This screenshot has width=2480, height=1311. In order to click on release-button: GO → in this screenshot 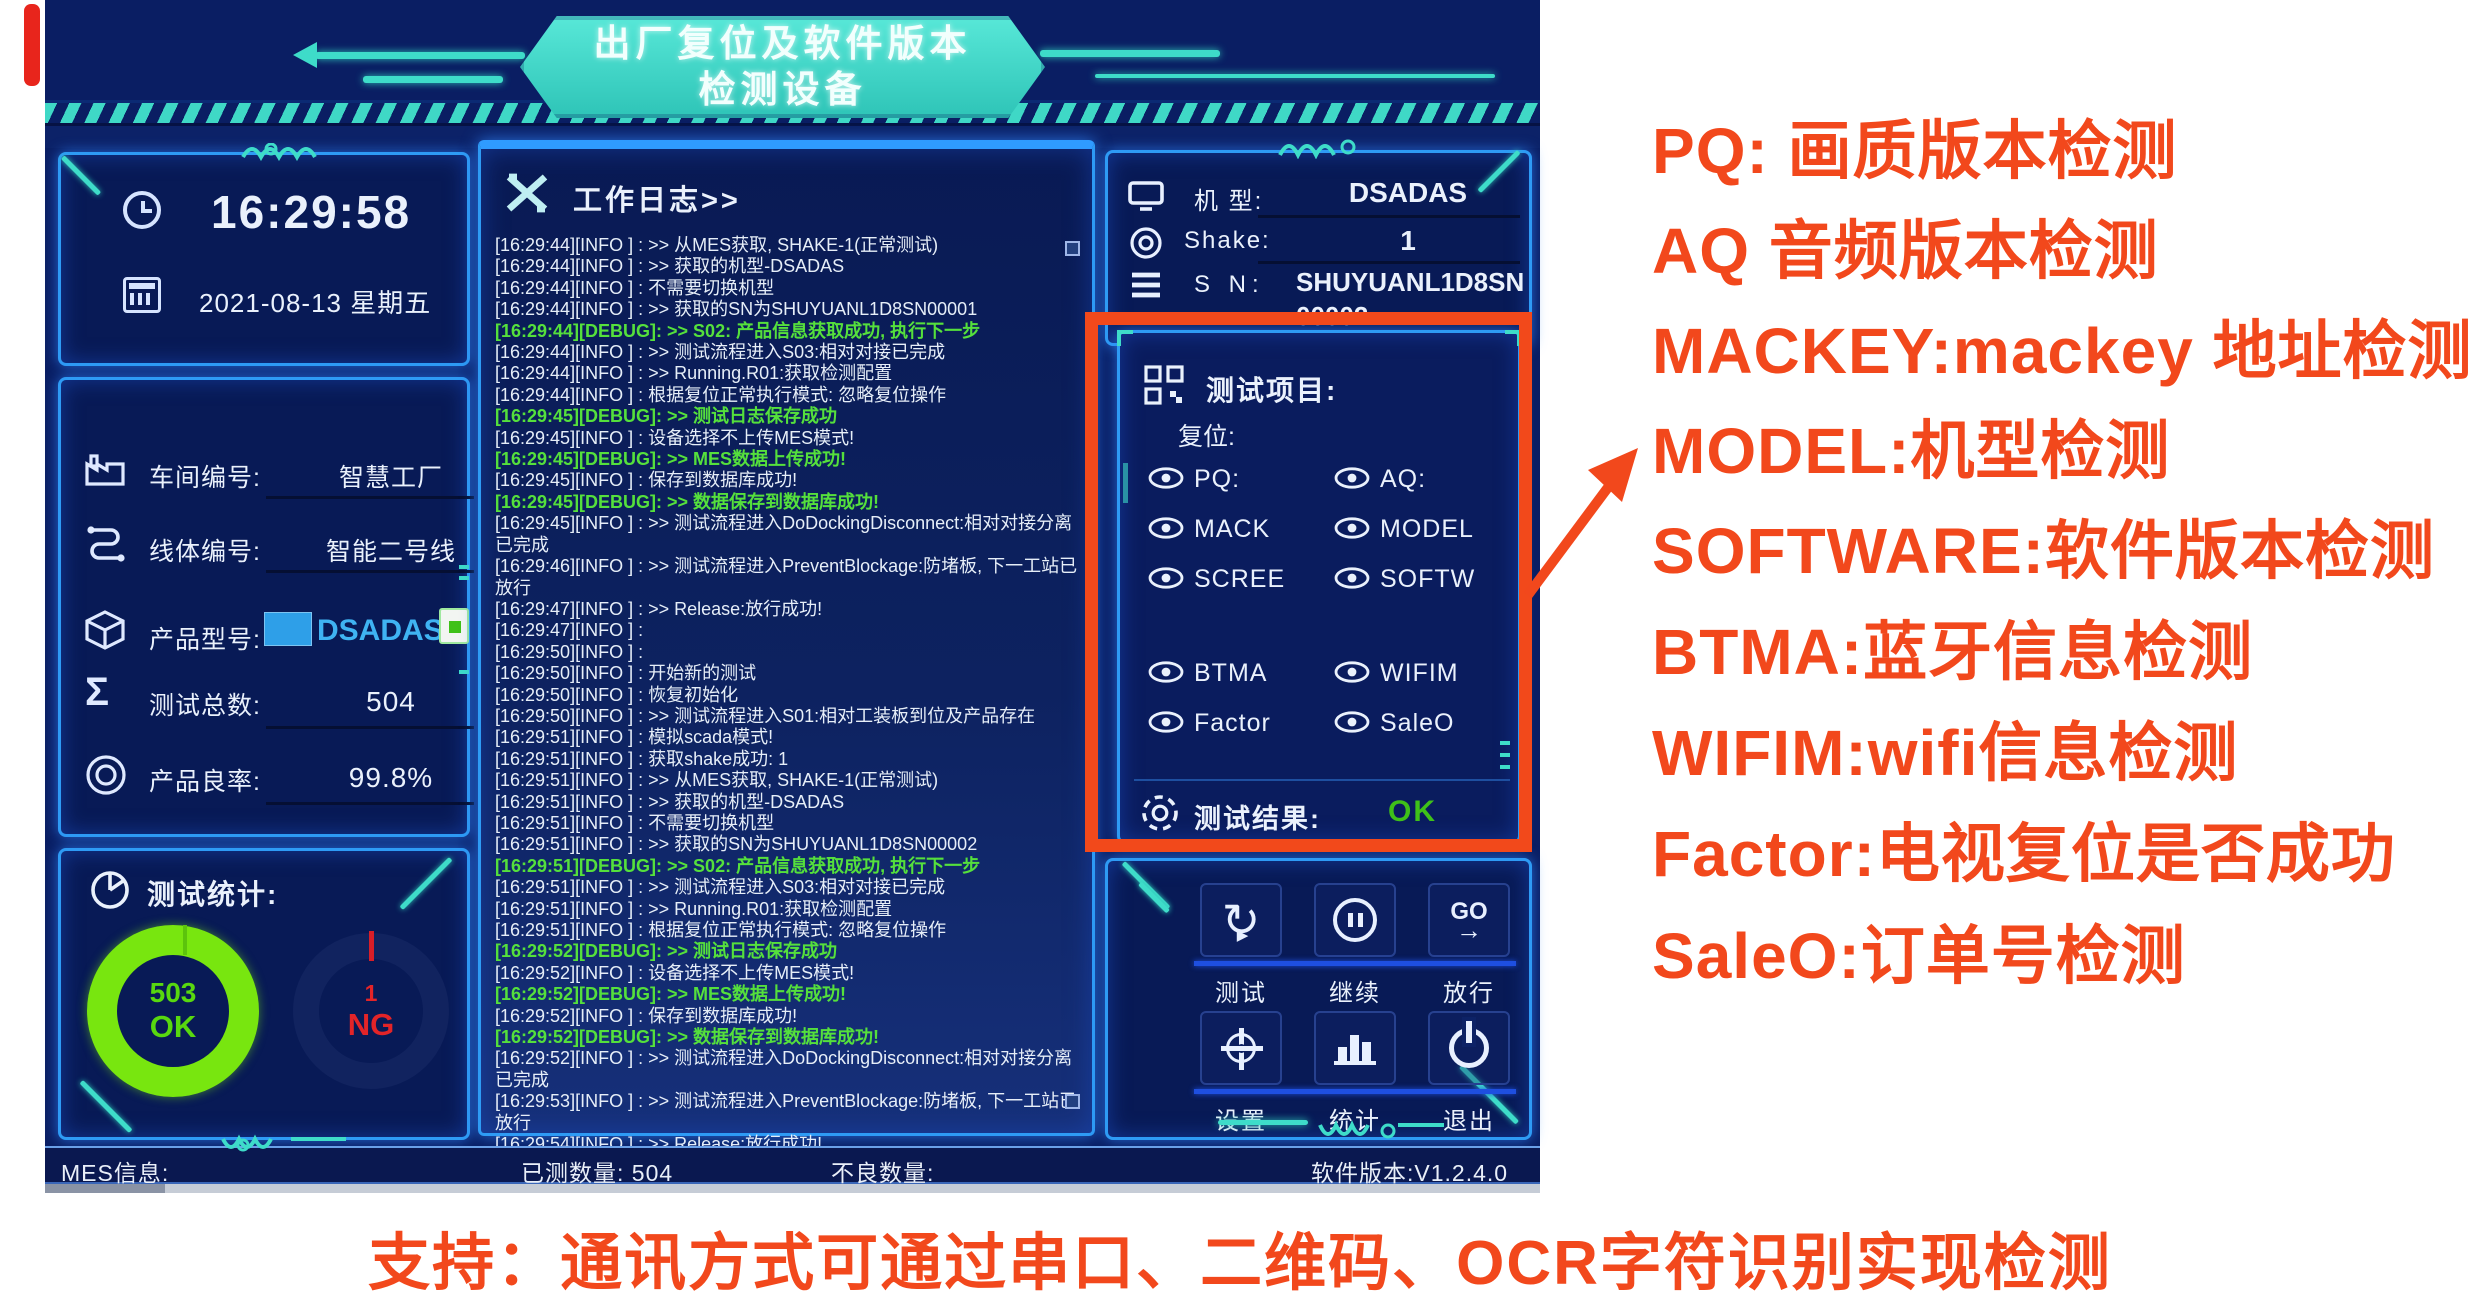, I will do `click(1469, 920)`.